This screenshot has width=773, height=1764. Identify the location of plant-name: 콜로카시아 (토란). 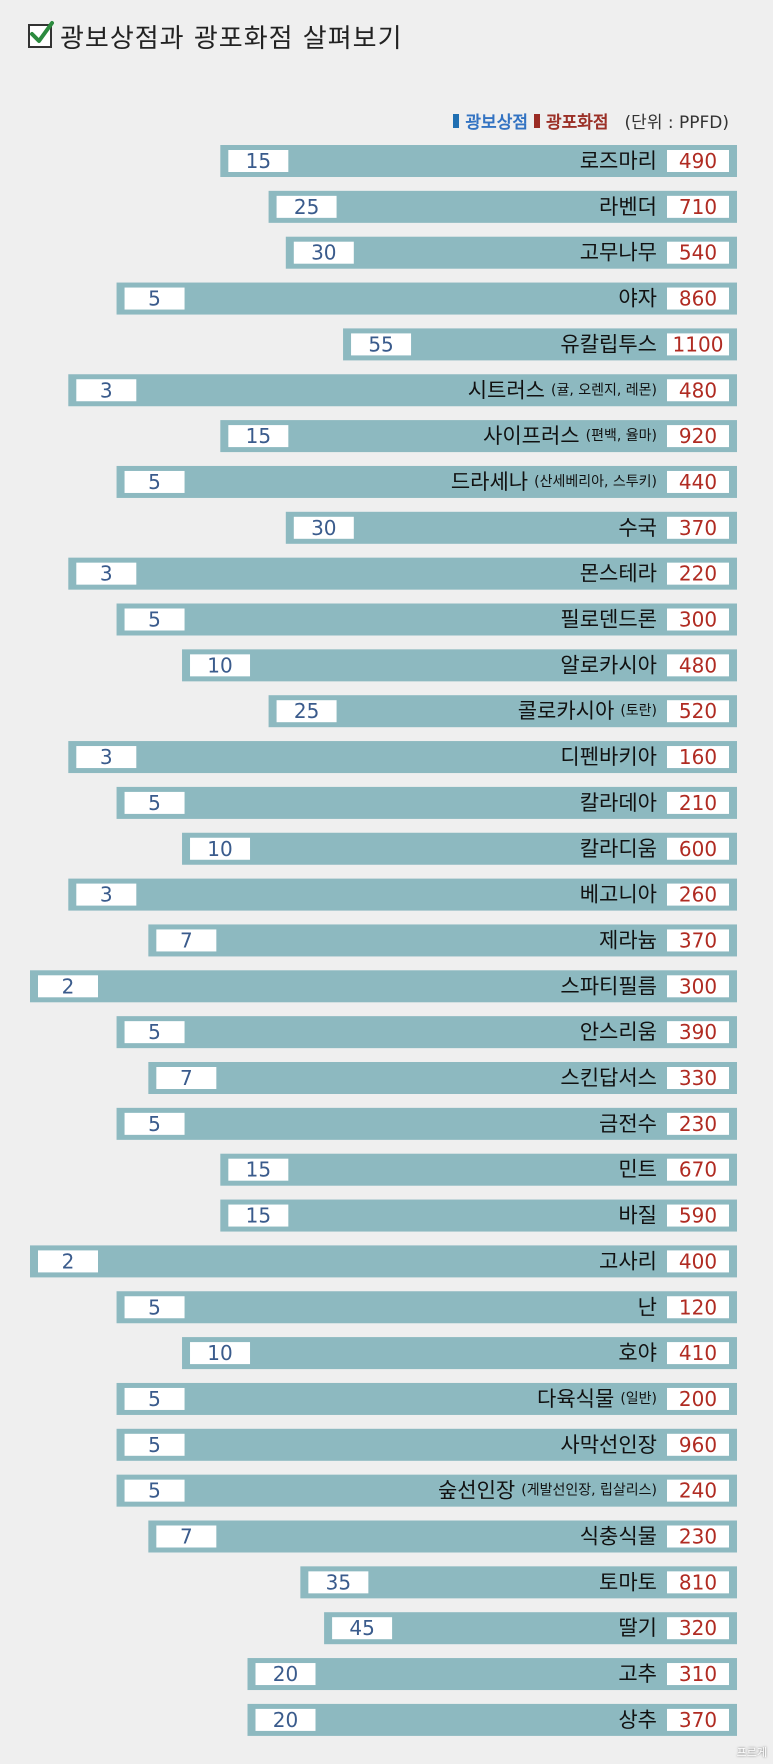
(587, 711).